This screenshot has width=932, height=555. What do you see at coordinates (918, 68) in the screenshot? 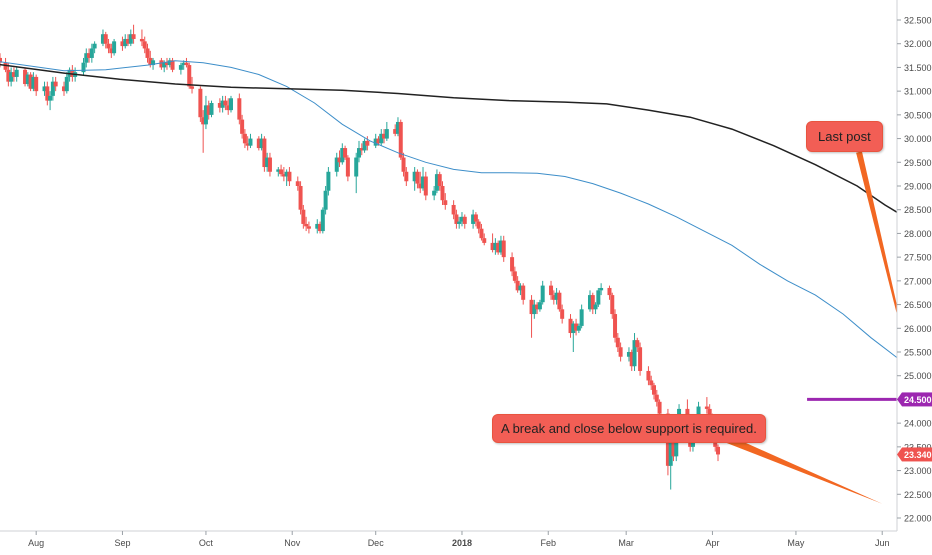
I see `y-tick-label: 31.500` at bounding box center [918, 68].